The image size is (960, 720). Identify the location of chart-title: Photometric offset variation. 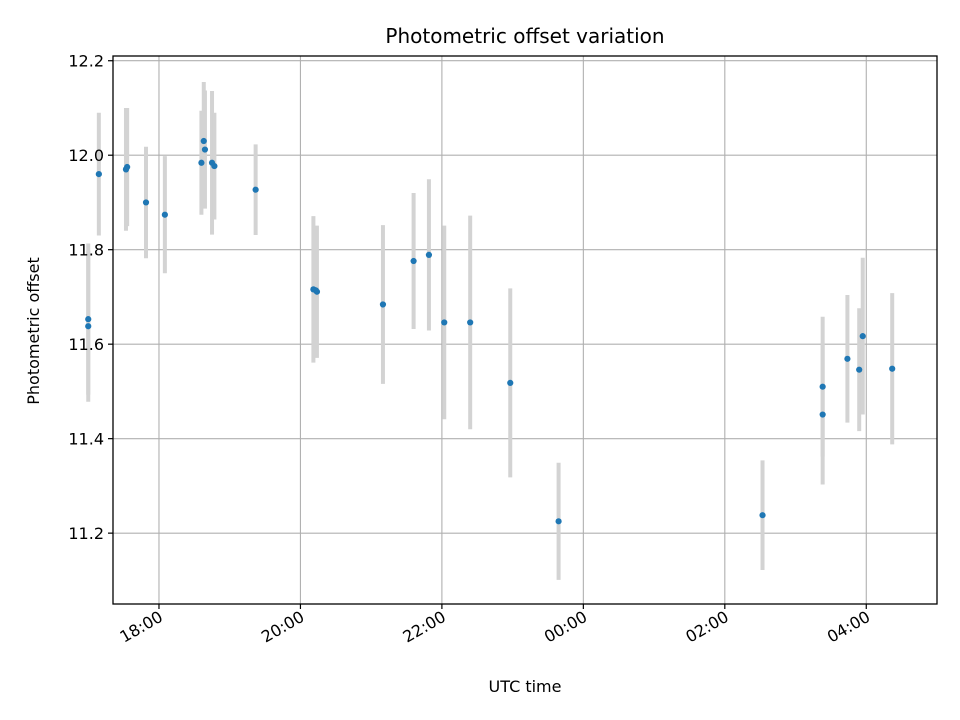
(524, 36).